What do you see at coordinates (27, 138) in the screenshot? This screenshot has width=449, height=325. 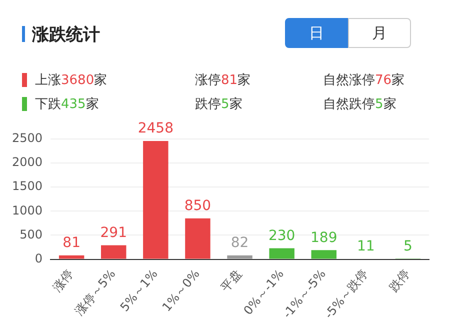 I see `y-tick-label: 2500` at bounding box center [27, 138].